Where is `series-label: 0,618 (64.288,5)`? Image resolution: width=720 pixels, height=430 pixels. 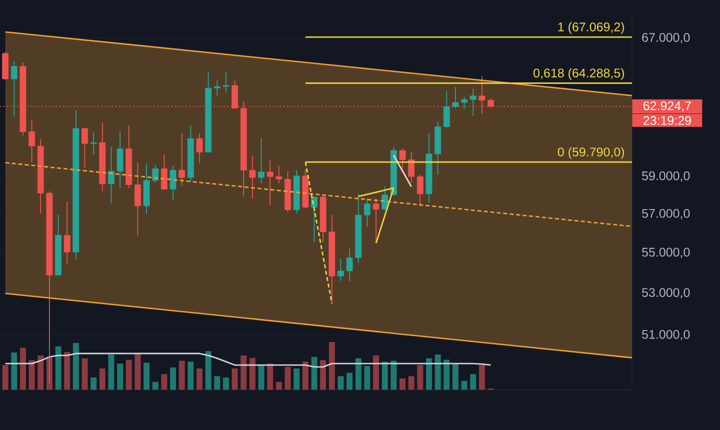 series-label: 0,618 (64.288,5) is located at coordinates (579, 74).